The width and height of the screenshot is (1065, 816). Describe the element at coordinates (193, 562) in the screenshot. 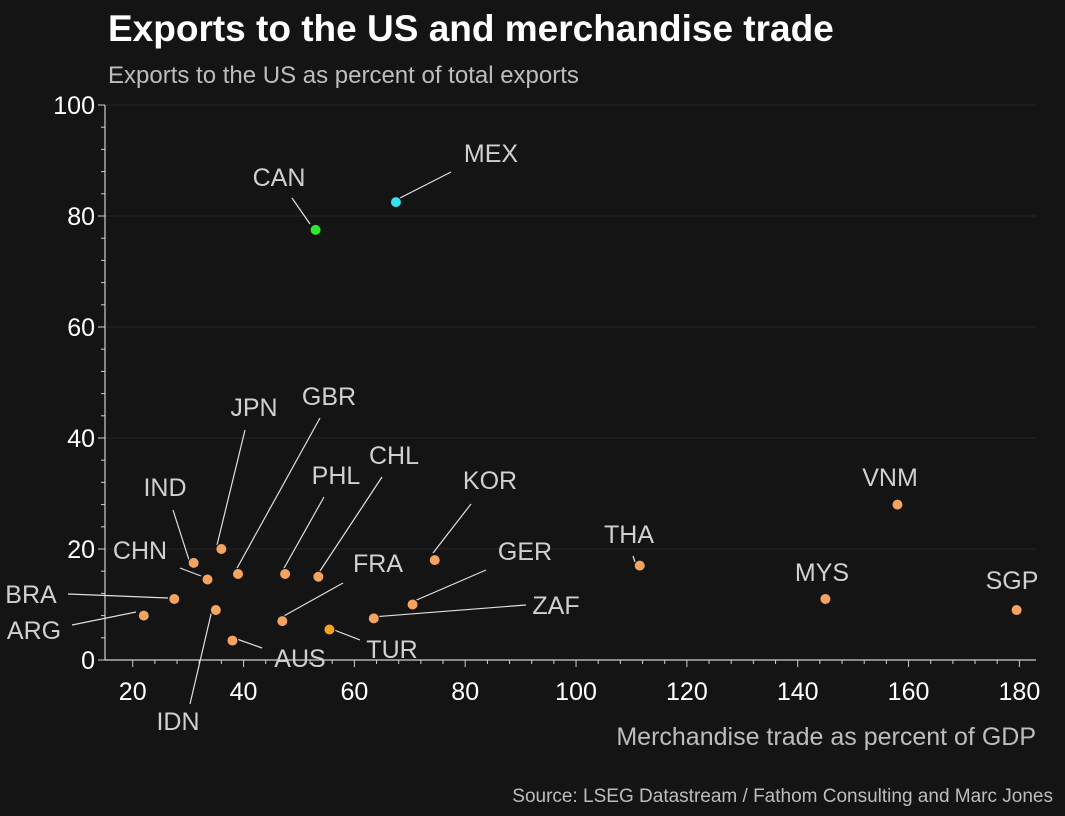

I see `point-ind` at that location.